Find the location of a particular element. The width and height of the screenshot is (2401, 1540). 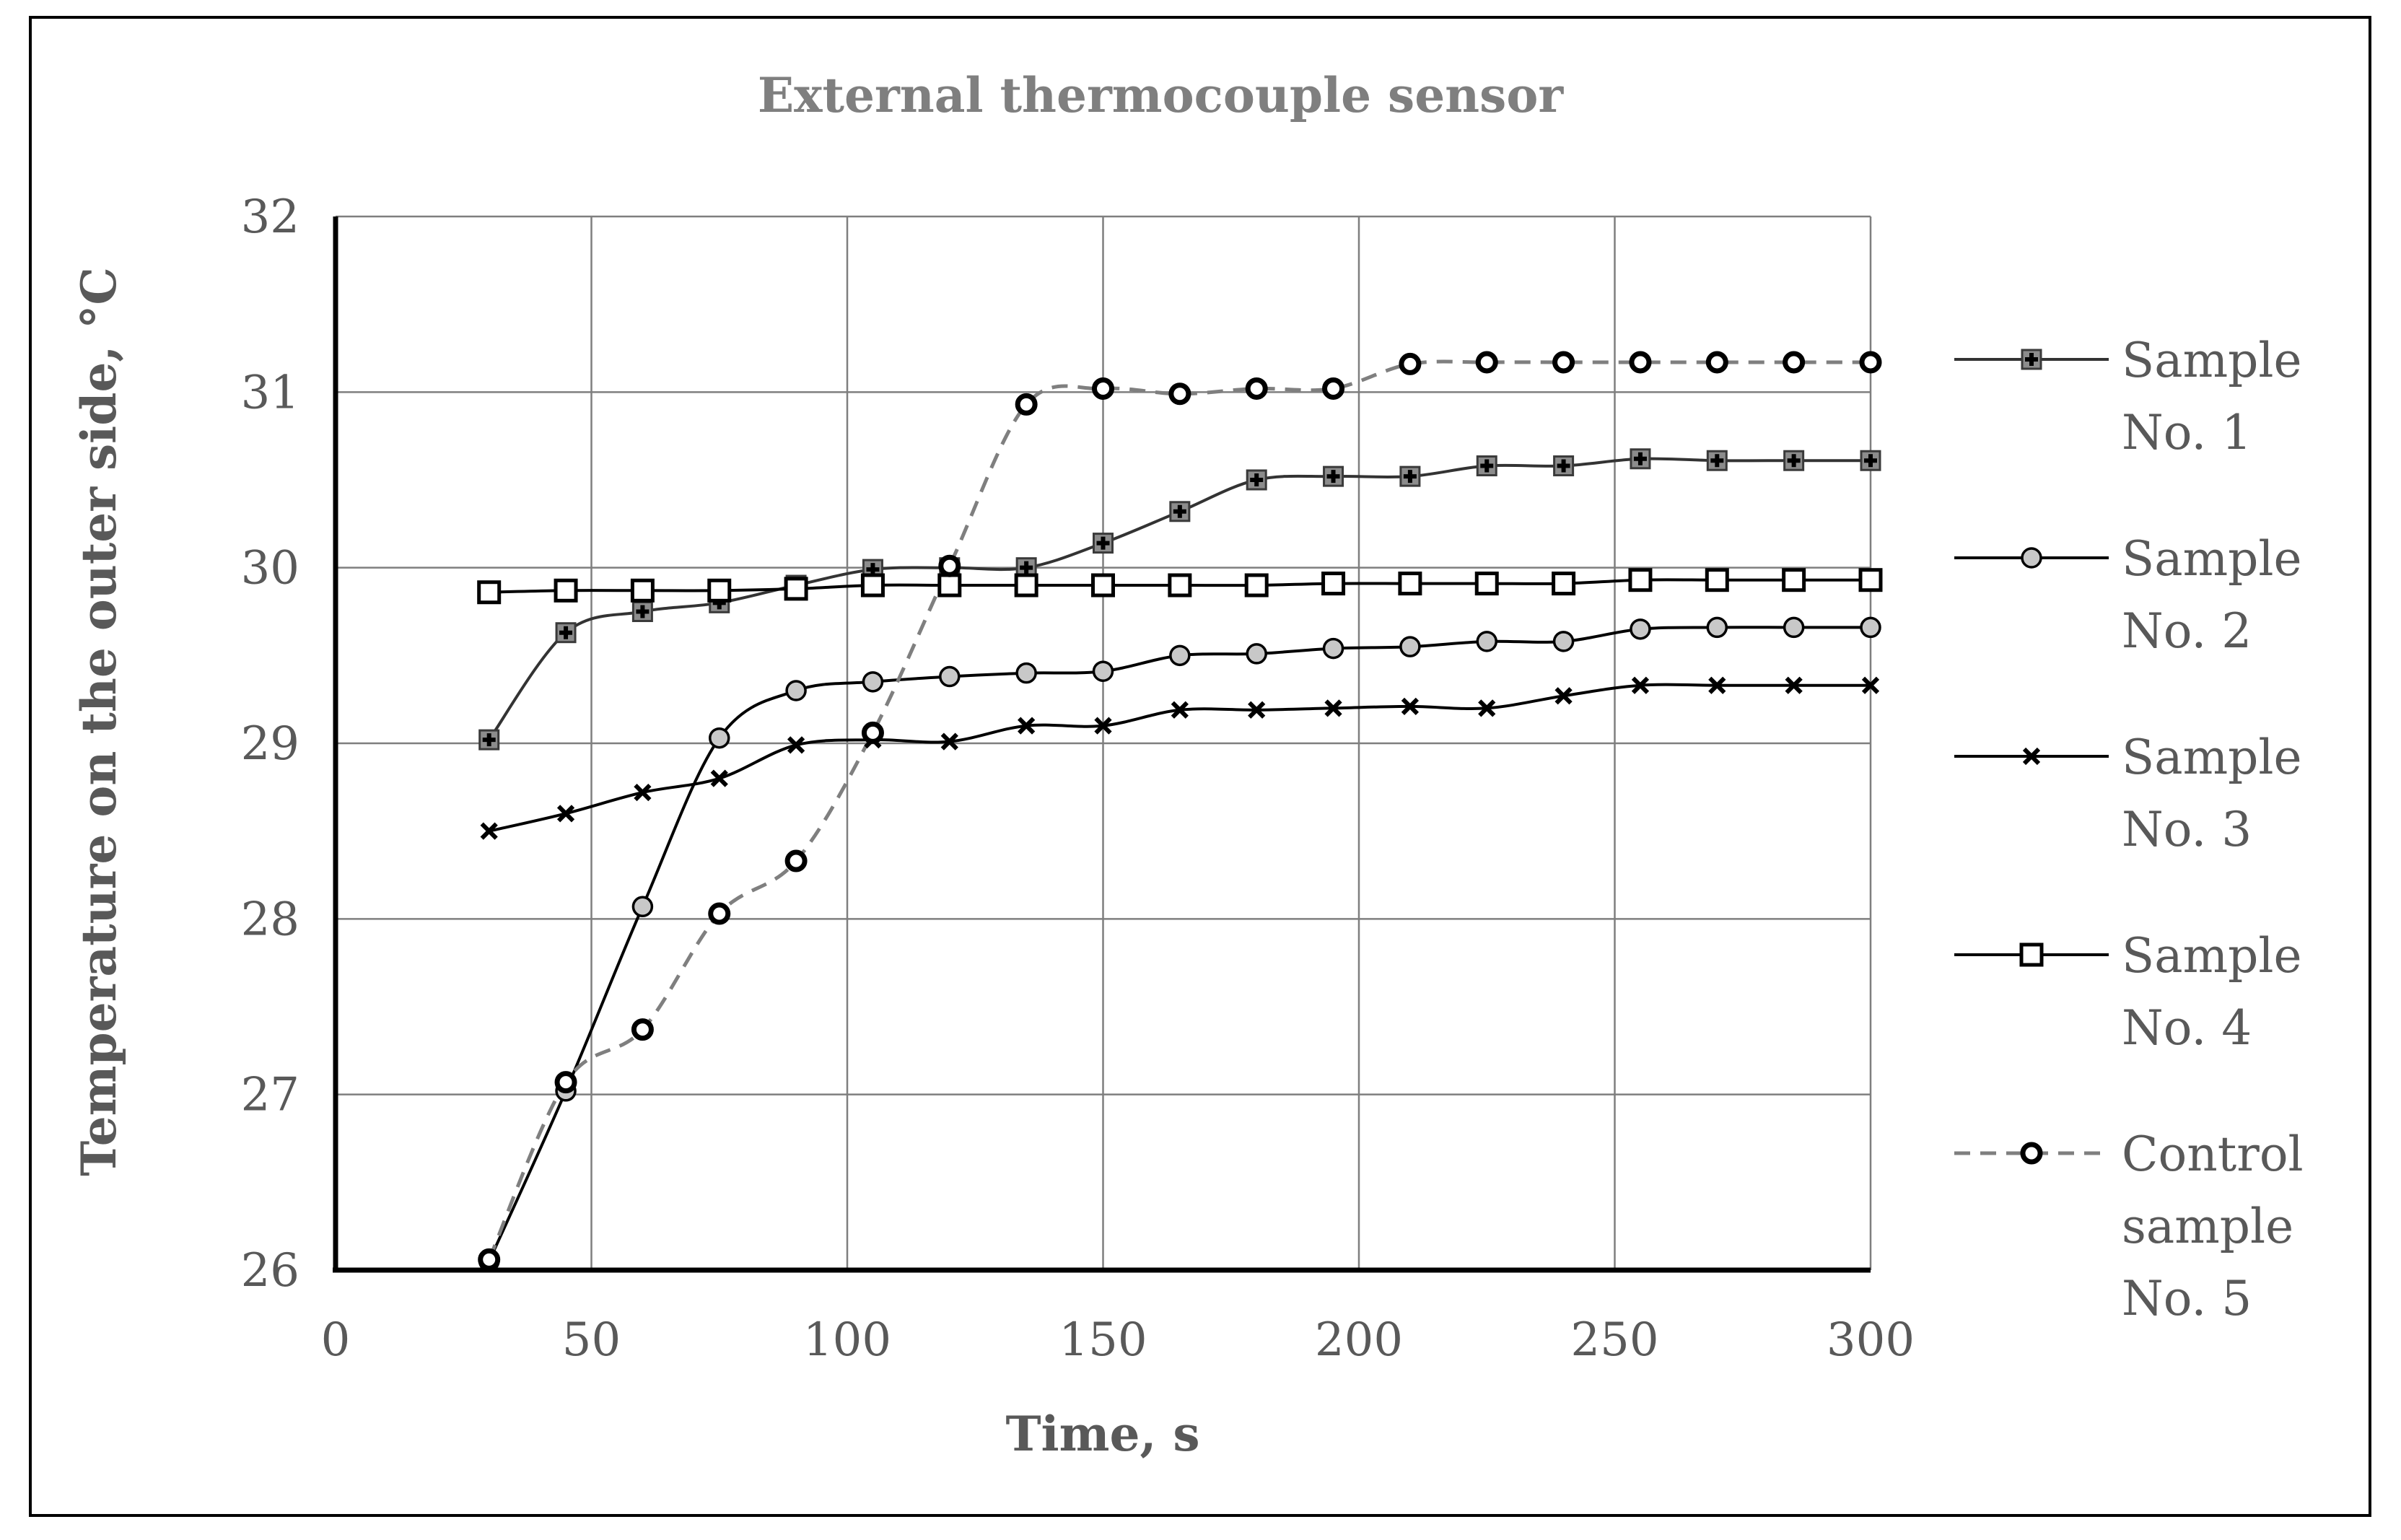

x-axis-title: Time, s is located at coordinates (1102, 1434).